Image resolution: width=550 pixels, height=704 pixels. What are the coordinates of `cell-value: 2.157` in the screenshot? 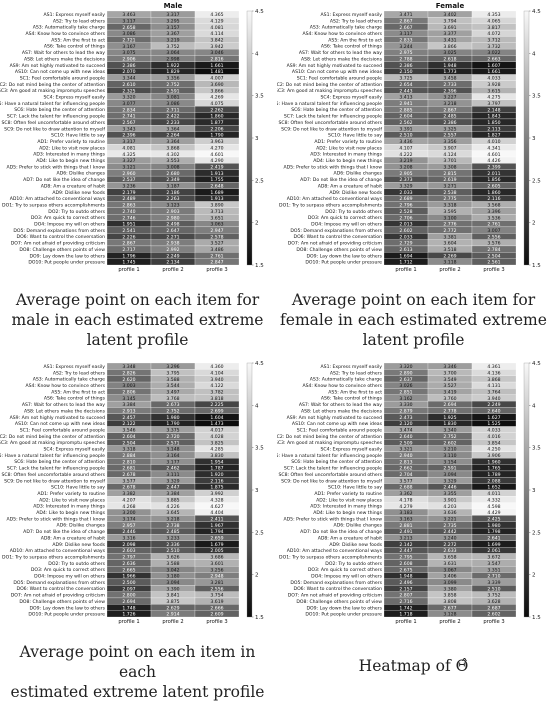 It's located at (405, 589).